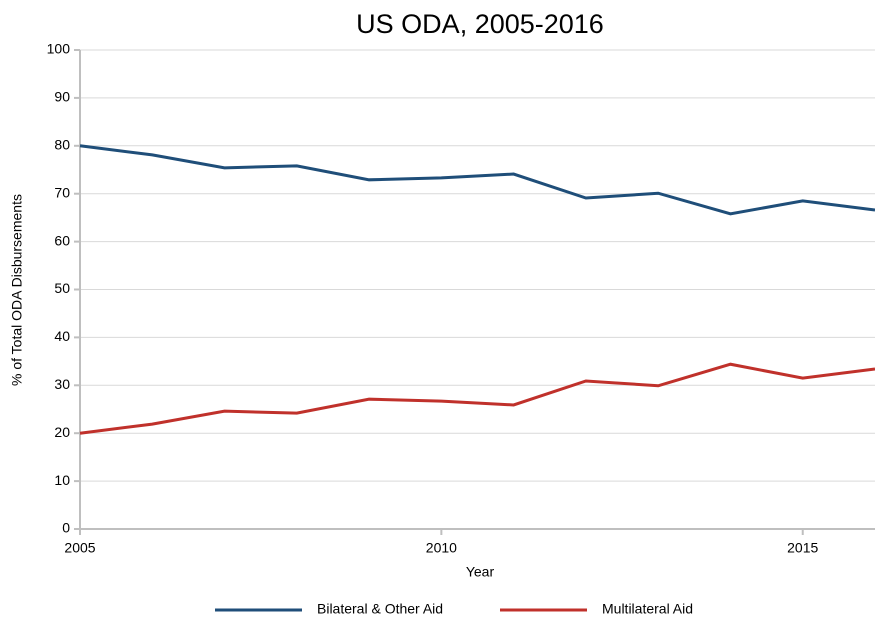 The image size is (875, 619). Describe the element at coordinates (62, 336) in the screenshot. I see `y-tick-label: 40` at that location.